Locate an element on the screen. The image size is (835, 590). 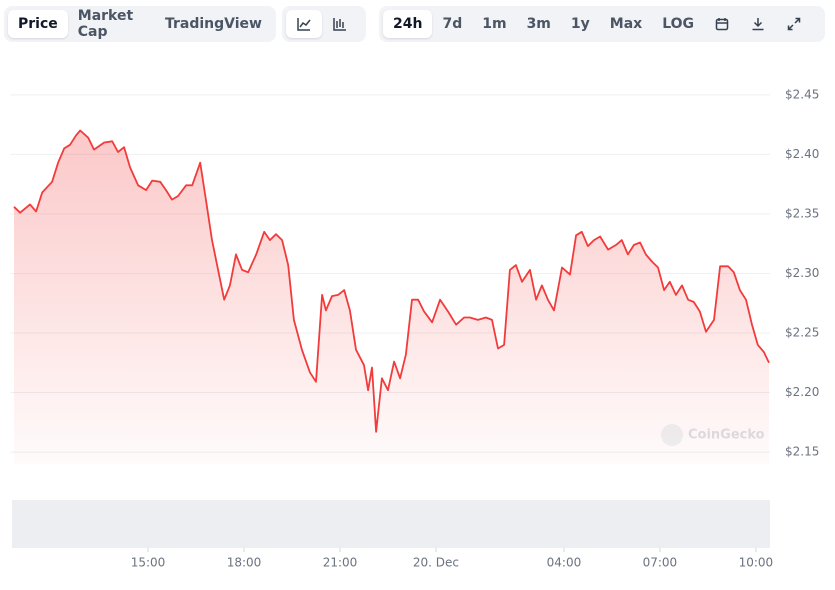
watermark: CoinGecko is located at coordinates (713, 435).